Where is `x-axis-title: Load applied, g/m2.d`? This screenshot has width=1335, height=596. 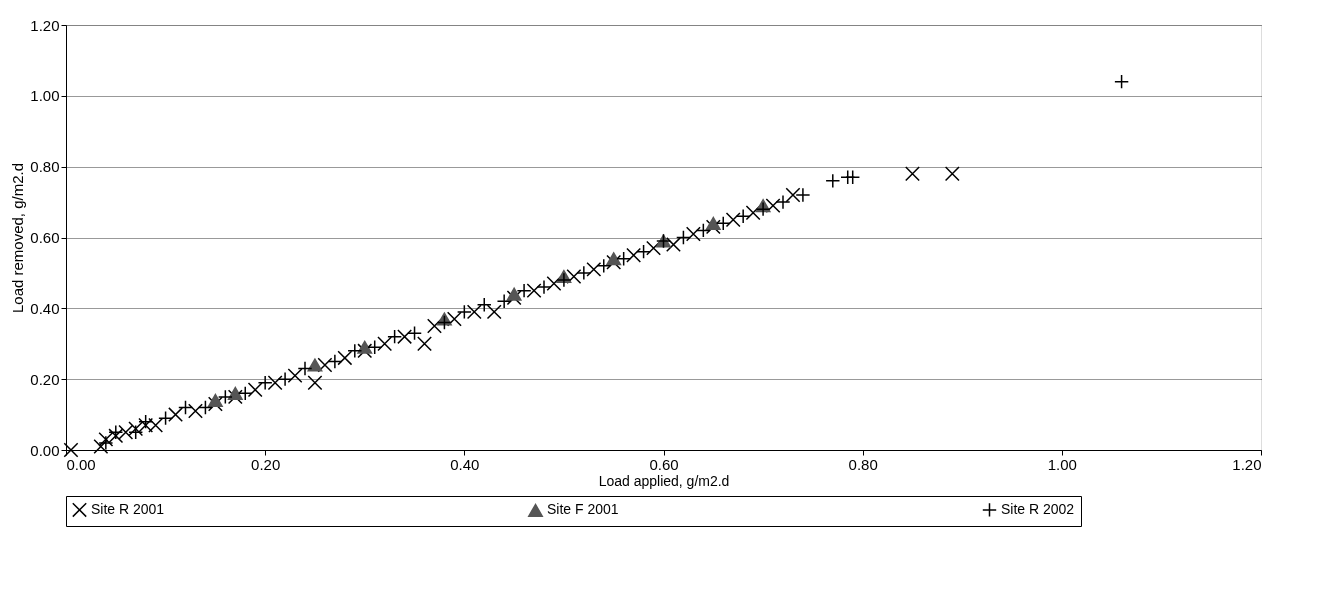
x-axis-title: Load applied, g/m2.d is located at coordinates (664, 480).